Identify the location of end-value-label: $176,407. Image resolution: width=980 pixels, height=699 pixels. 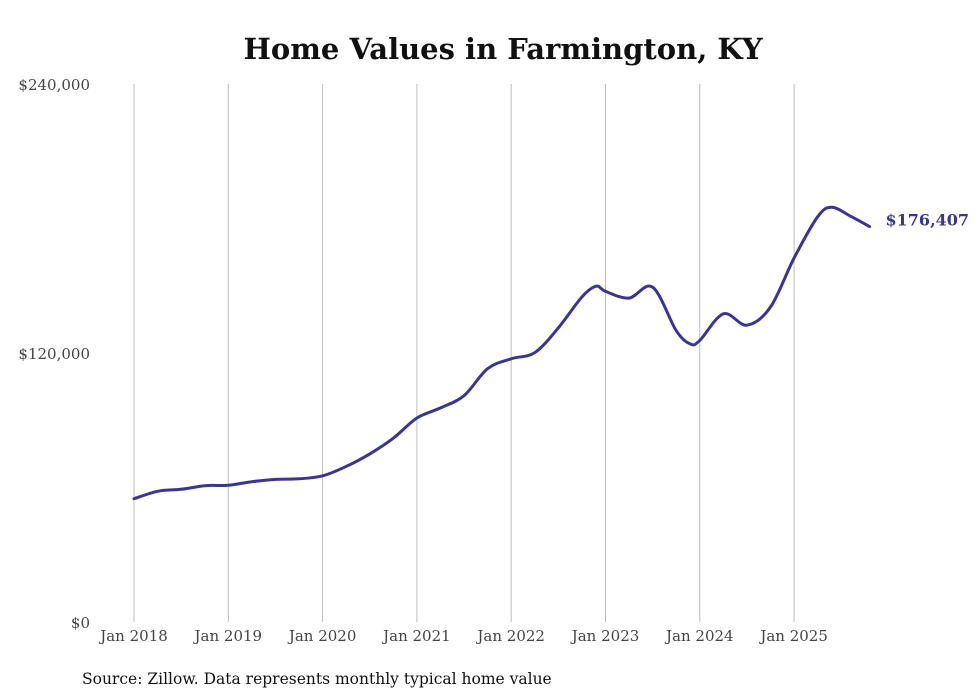
(928, 220).